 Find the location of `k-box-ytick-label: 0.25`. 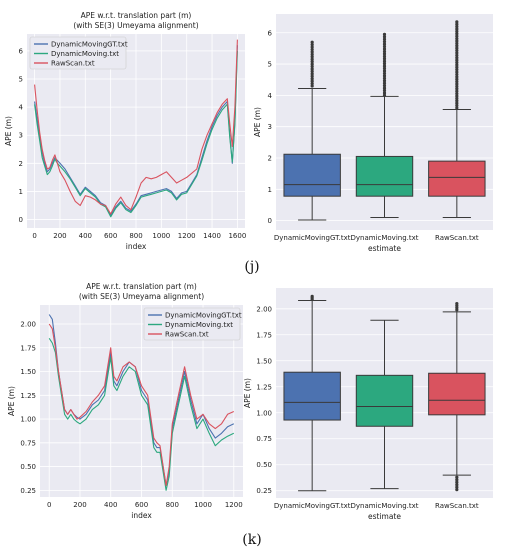

k-box-ytick-label: 0.25 is located at coordinates (264, 491).